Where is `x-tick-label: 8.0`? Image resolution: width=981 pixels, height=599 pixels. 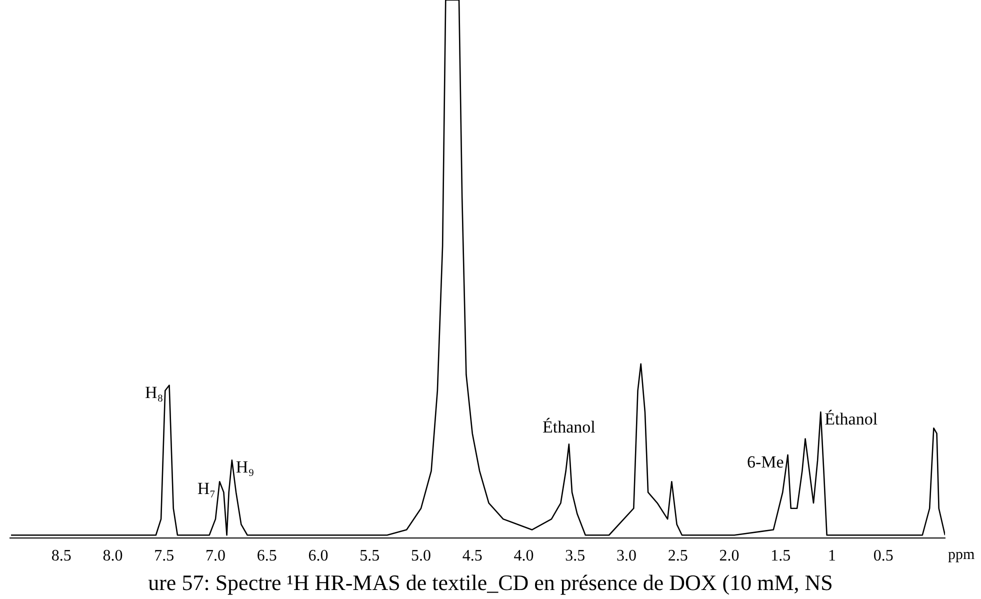 x-tick-label: 8.0 is located at coordinates (112, 556).